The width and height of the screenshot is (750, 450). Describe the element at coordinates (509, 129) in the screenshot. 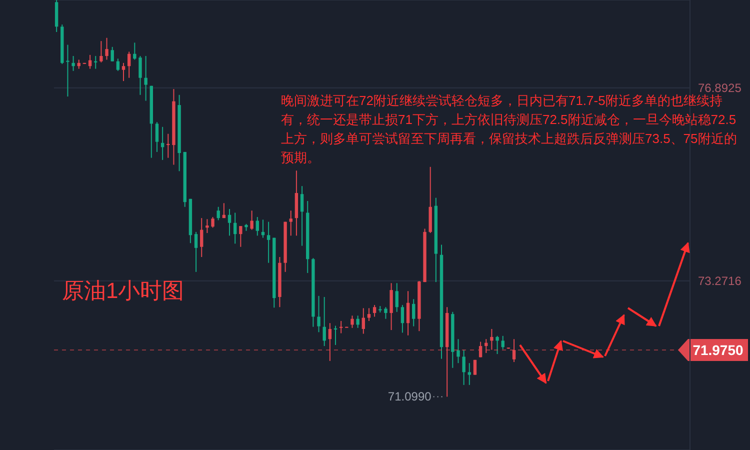

I see `annotation: 晚间激进可在72附近继续尝试轻仓短多，日内已有71.7-5附近多单的也继续持有，统一还是带止损71下方，上方依旧待测压72.5附近减仓，一旦今晚站稳72.5上方，则多单可尝试留至下周再看，保留技术上超跌后反弹测压73.5、75附近的预期。` at that location.